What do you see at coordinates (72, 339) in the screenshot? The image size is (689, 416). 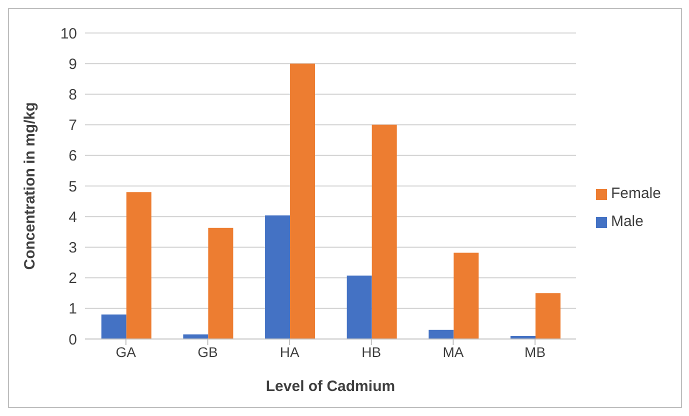 I see `y-tick-label: 0` at bounding box center [72, 339].